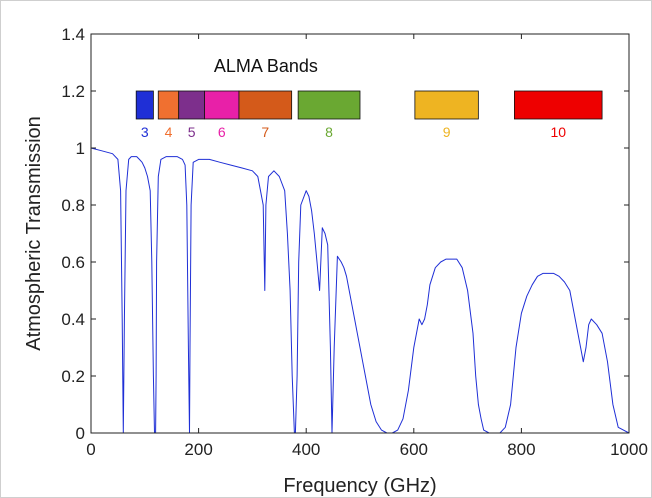 Image resolution: width=652 pixels, height=498 pixels. What do you see at coordinates (144, 105) in the screenshot?
I see `band-3-box` at bounding box center [144, 105].